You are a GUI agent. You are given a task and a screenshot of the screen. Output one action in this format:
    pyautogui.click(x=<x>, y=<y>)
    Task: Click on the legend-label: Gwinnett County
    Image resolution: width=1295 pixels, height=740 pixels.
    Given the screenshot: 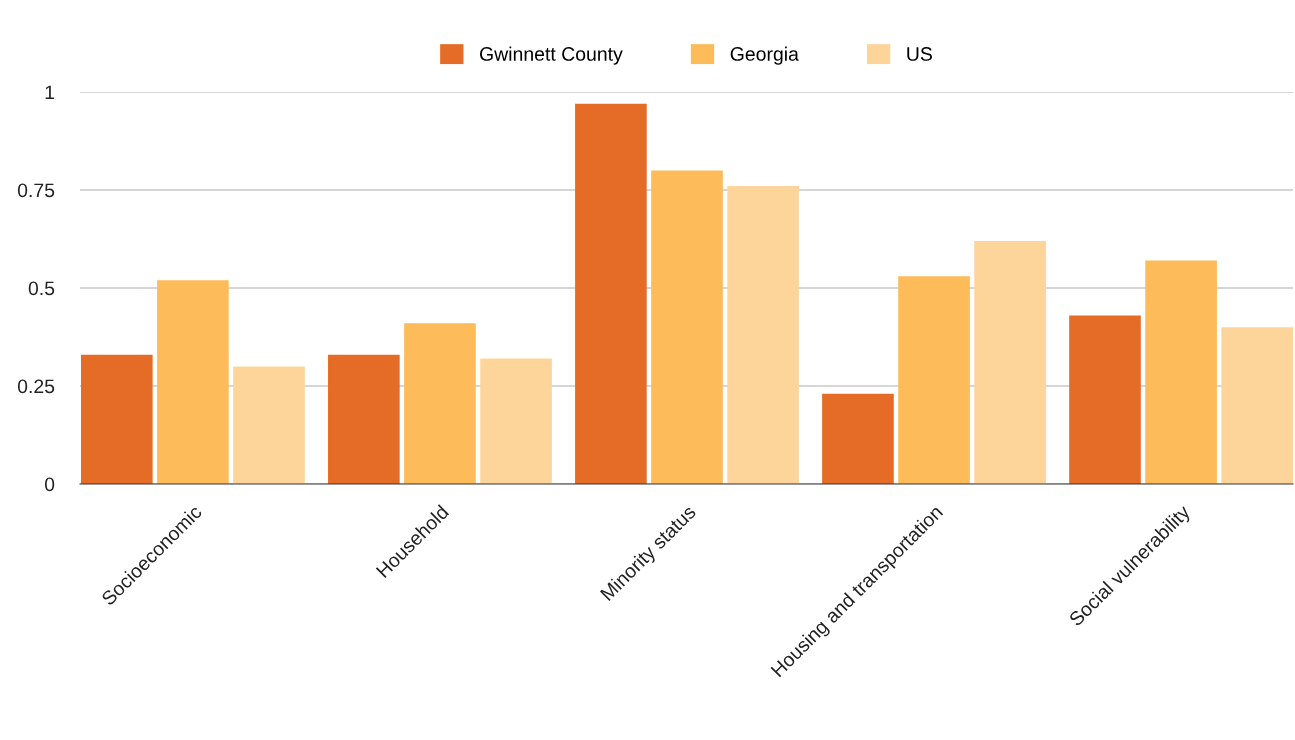 What is the action you would take?
    pyautogui.click(x=551, y=55)
    